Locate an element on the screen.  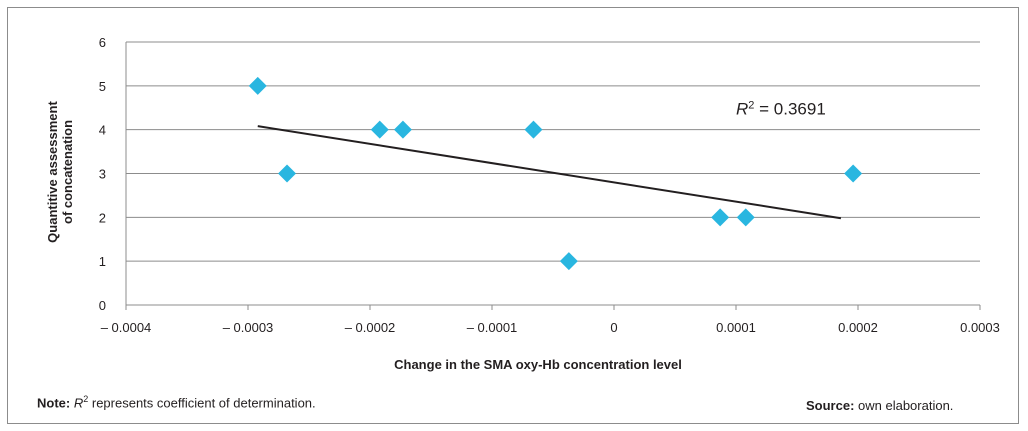
y-tick-label-5: 5 is located at coordinates (102, 86).